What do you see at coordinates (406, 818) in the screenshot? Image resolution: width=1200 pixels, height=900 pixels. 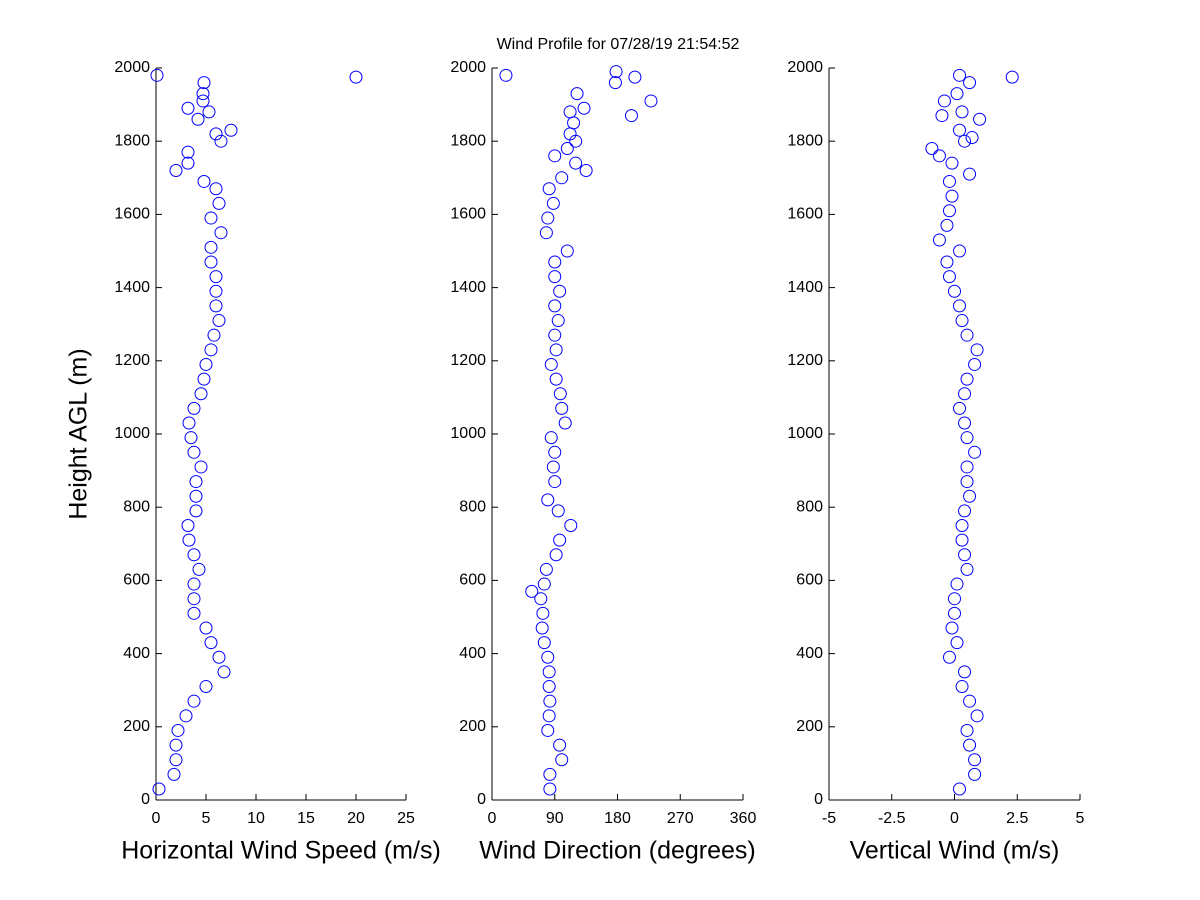 I see `x-tick-label: 25` at bounding box center [406, 818].